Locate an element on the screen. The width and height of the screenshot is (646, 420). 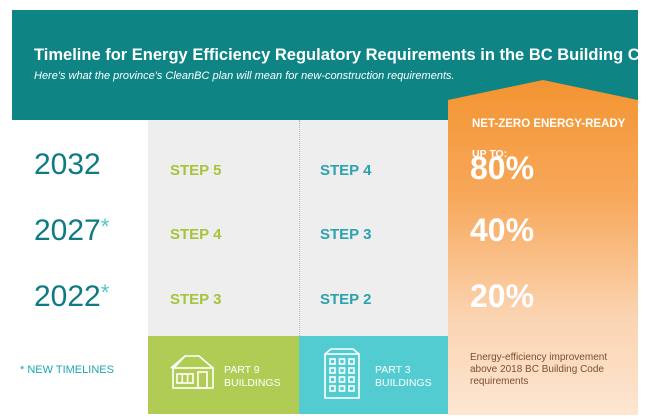
year-label: 2032 is located at coordinates (67, 164).